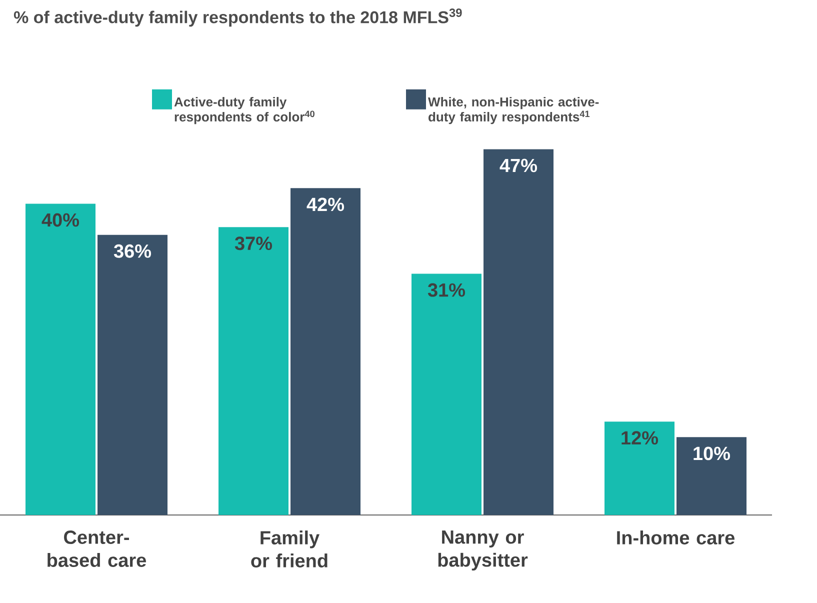 This screenshot has height=603, width=817. I want to click on data-label: 47%, so click(519, 165).